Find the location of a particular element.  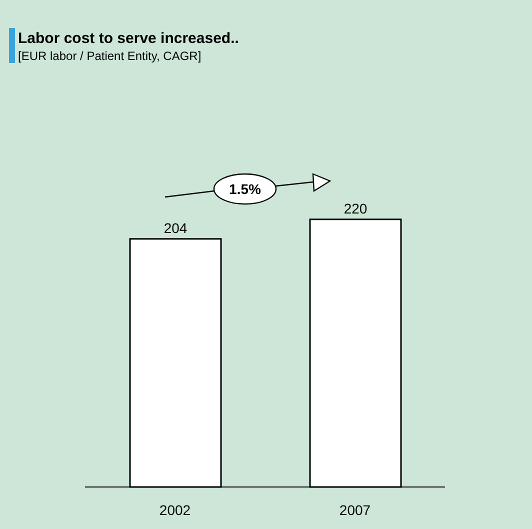

data-label: 220 is located at coordinates (356, 208).